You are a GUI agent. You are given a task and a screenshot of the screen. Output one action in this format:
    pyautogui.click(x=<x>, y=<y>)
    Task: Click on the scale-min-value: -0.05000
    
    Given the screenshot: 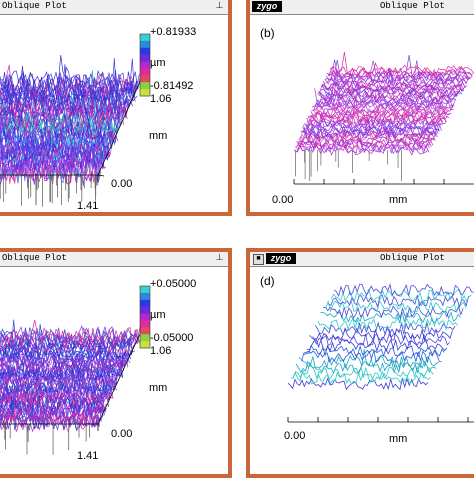 What is the action you would take?
    pyautogui.click(x=172, y=338)
    